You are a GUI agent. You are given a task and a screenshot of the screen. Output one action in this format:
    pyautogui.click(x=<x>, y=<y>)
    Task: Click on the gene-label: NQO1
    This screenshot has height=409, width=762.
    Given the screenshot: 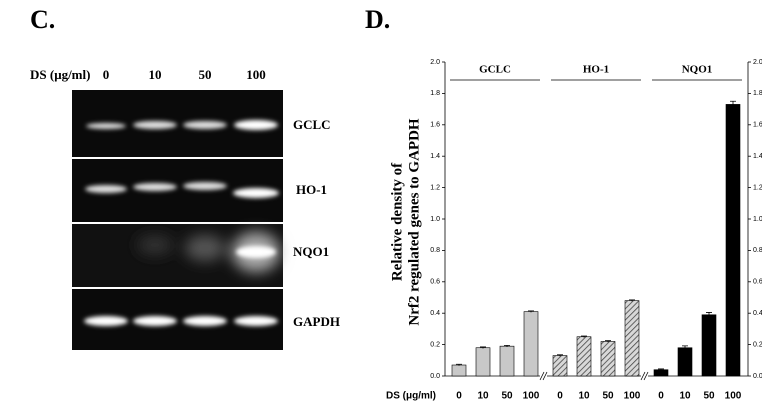 What is the action you would take?
    pyautogui.click(x=311, y=251)
    